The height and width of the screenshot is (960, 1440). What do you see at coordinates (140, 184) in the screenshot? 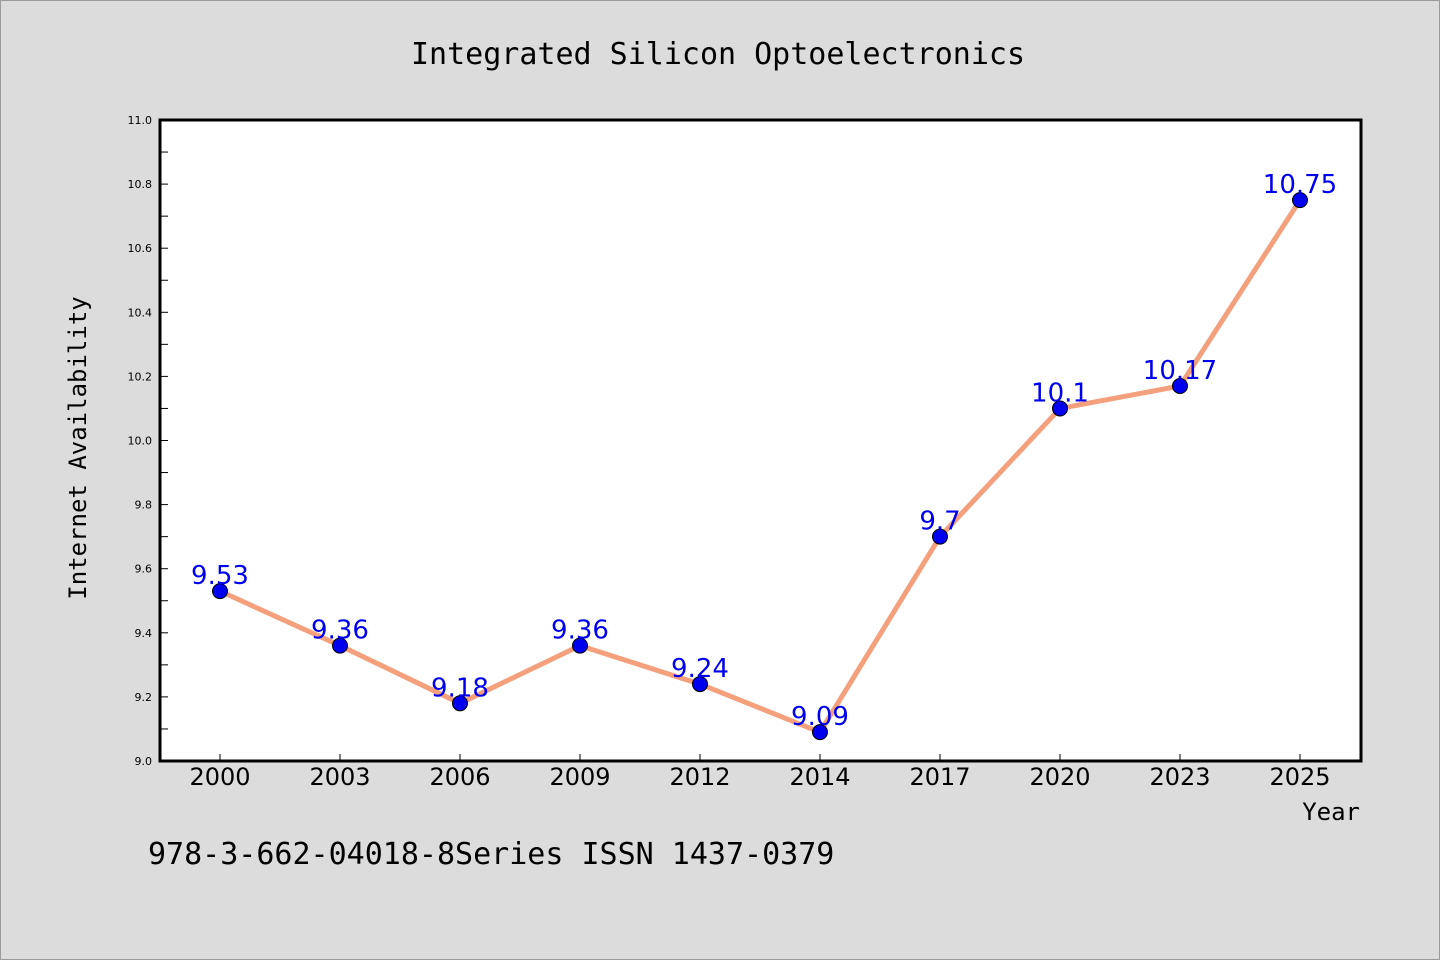
I see `y-tick-label: 10.8` at bounding box center [140, 184].